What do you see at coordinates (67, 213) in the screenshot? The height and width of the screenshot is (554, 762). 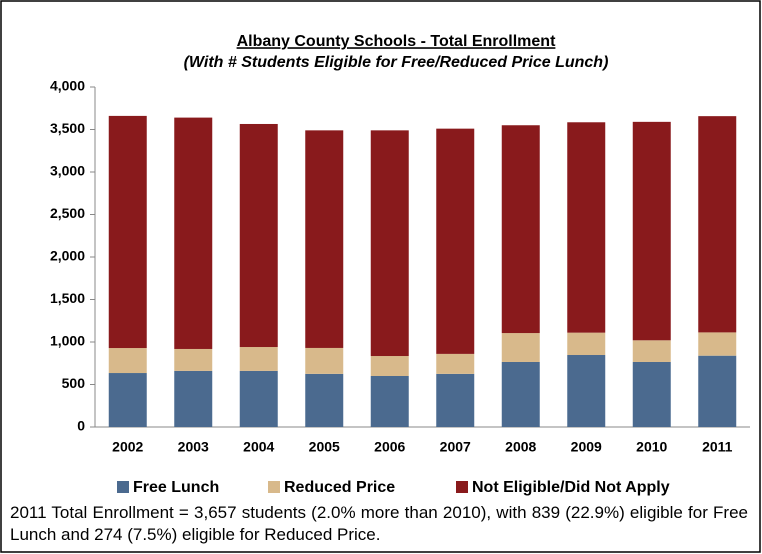 I see `y-tick-label: 2,500` at bounding box center [67, 213].